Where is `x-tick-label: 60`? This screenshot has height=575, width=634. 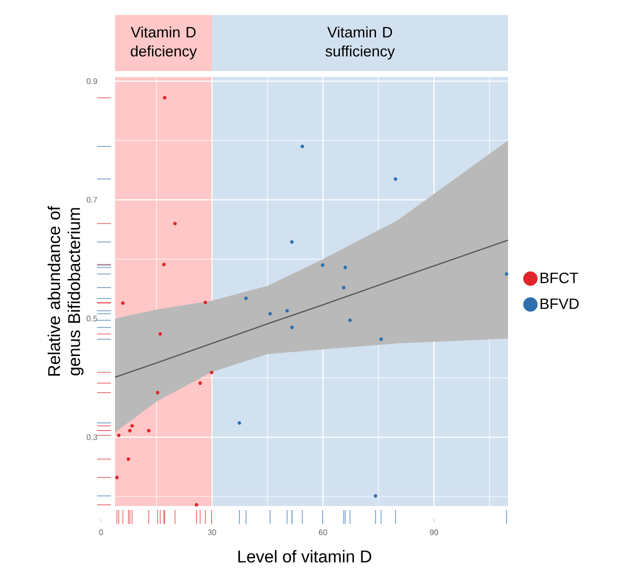 x-tick-label: 60 is located at coordinates (323, 533).